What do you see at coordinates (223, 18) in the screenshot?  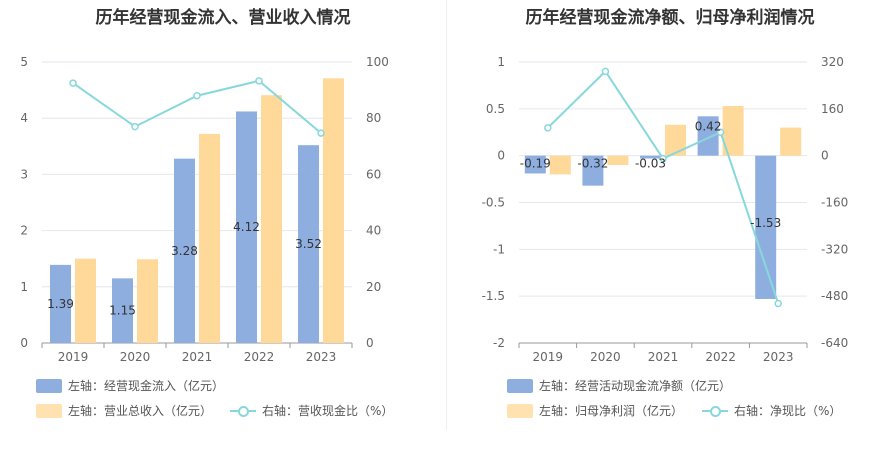 I see `chart-title-left: 历年经营现金流入、营业收入情况` at bounding box center [223, 18].